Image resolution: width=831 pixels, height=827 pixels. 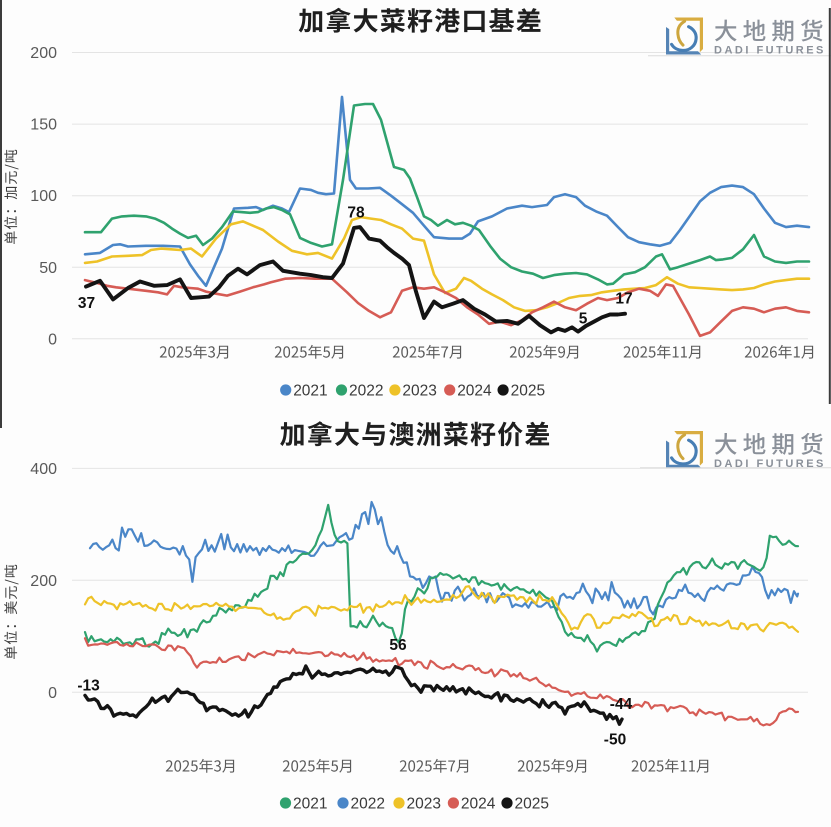 What do you see at coordinates (48, 268) in the screenshot?
I see `svg-text: 50` at bounding box center [48, 268].